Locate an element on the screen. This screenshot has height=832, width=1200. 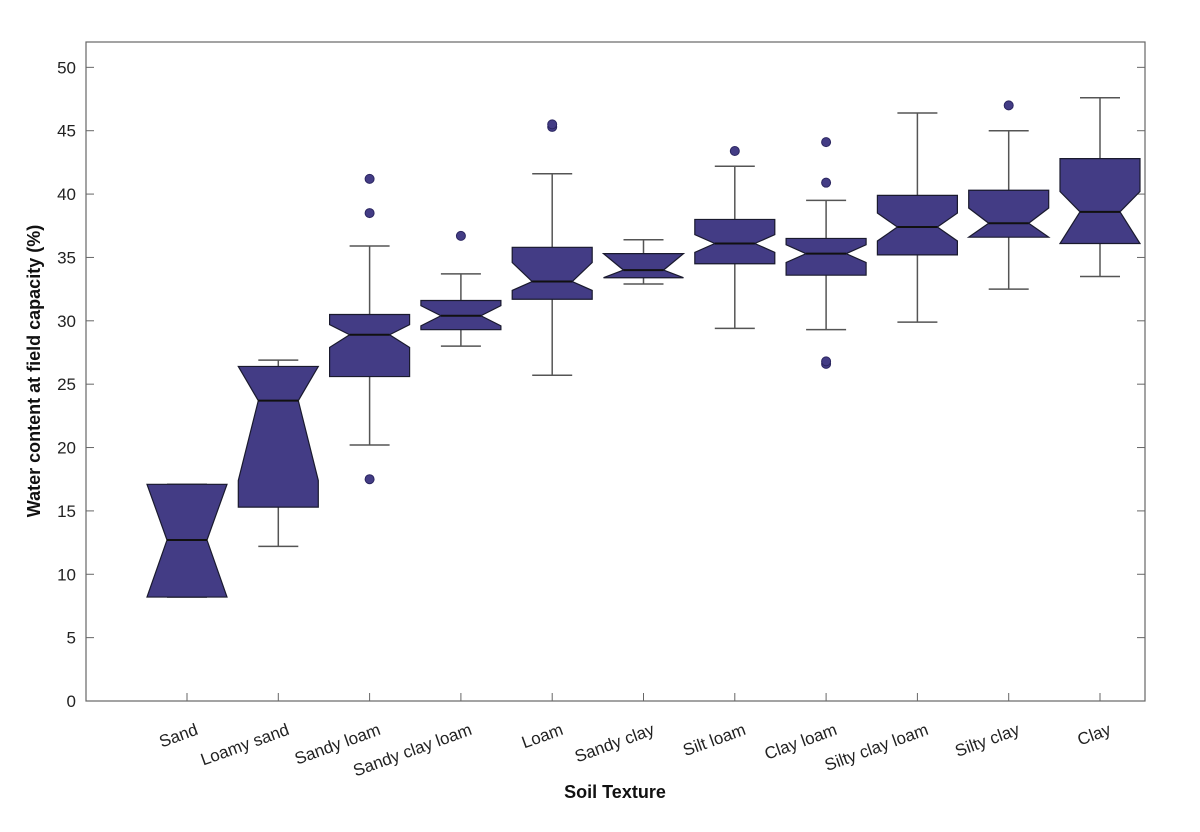
y-axis-label: Water content at field capacity (%) is located at coordinates (34, 371).